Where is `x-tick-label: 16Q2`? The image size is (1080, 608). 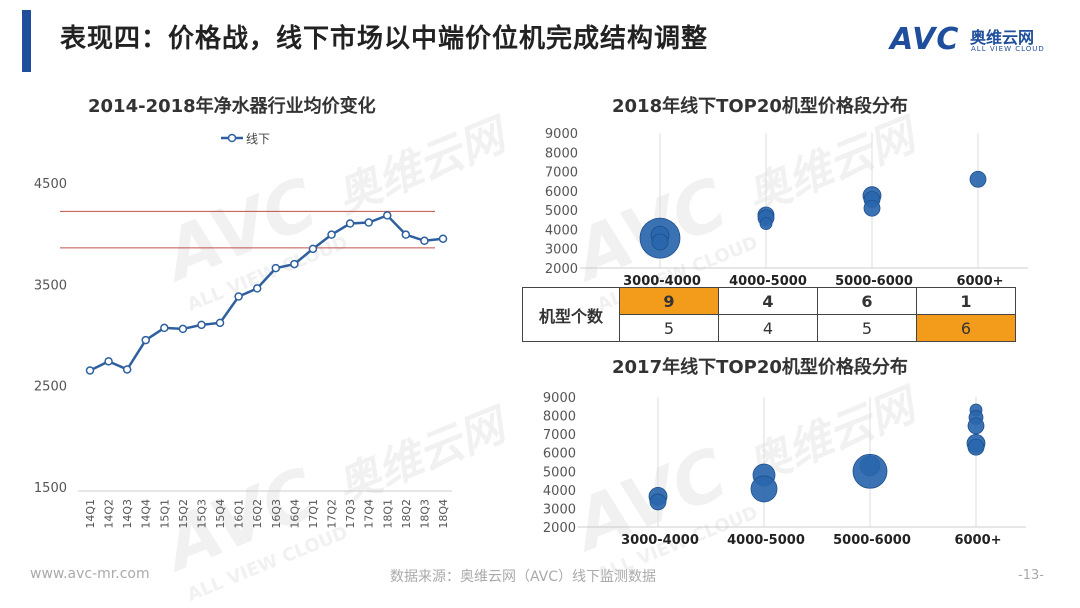
x-tick-label: 16Q2 is located at coordinates (257, 514).